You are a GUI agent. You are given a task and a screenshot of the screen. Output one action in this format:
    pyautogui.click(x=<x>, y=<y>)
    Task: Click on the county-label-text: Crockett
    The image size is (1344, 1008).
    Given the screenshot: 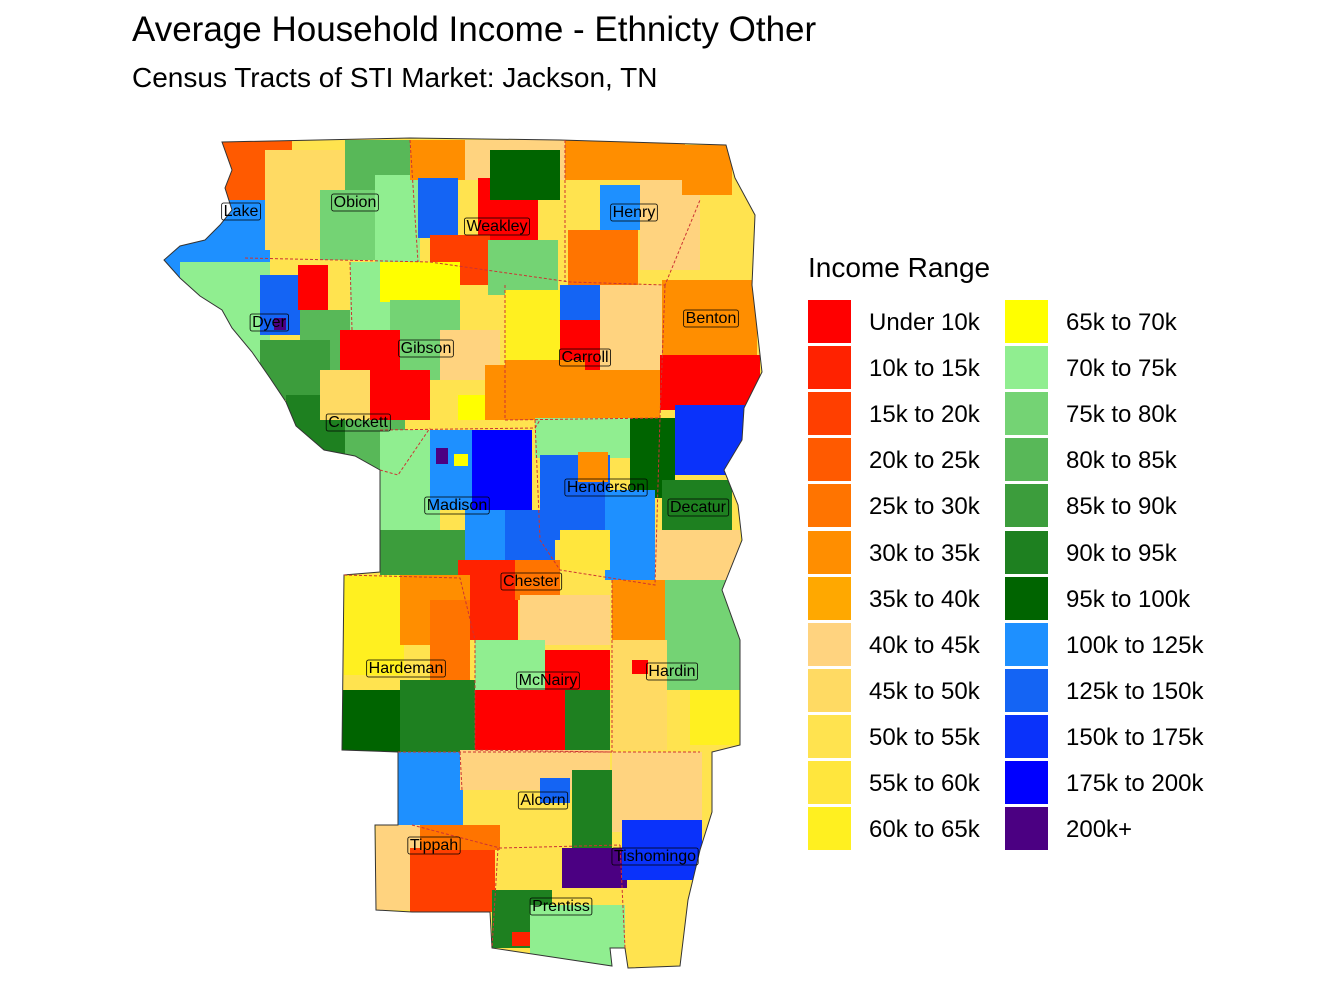 What is the action you would take?
    pyautogui.click(x=358, y=422)
    